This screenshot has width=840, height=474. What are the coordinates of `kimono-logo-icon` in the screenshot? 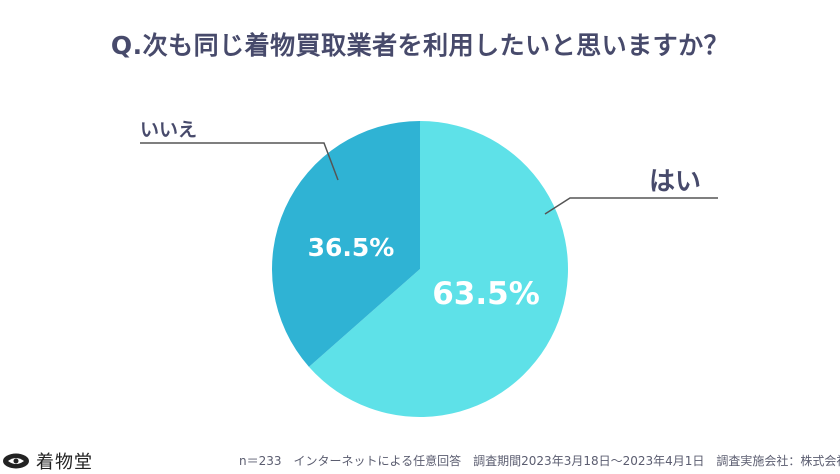 It's located at (16, 461).